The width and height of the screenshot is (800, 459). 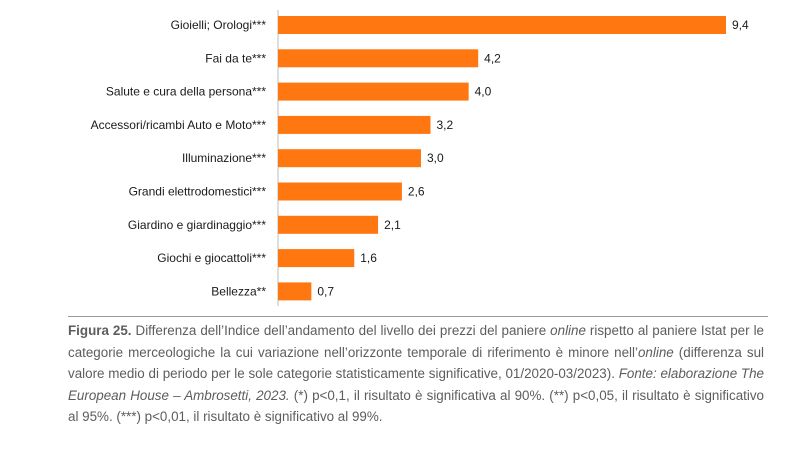 What do you see at coordinates (483, 92) in the screenshot?
I see `value-label: 4,0` at bounding box center [483, 92].